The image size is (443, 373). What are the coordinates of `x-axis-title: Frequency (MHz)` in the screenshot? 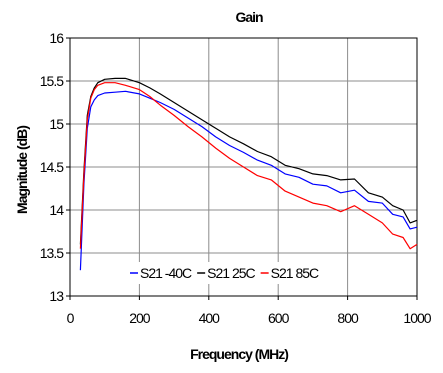 It's located at (239, 354).